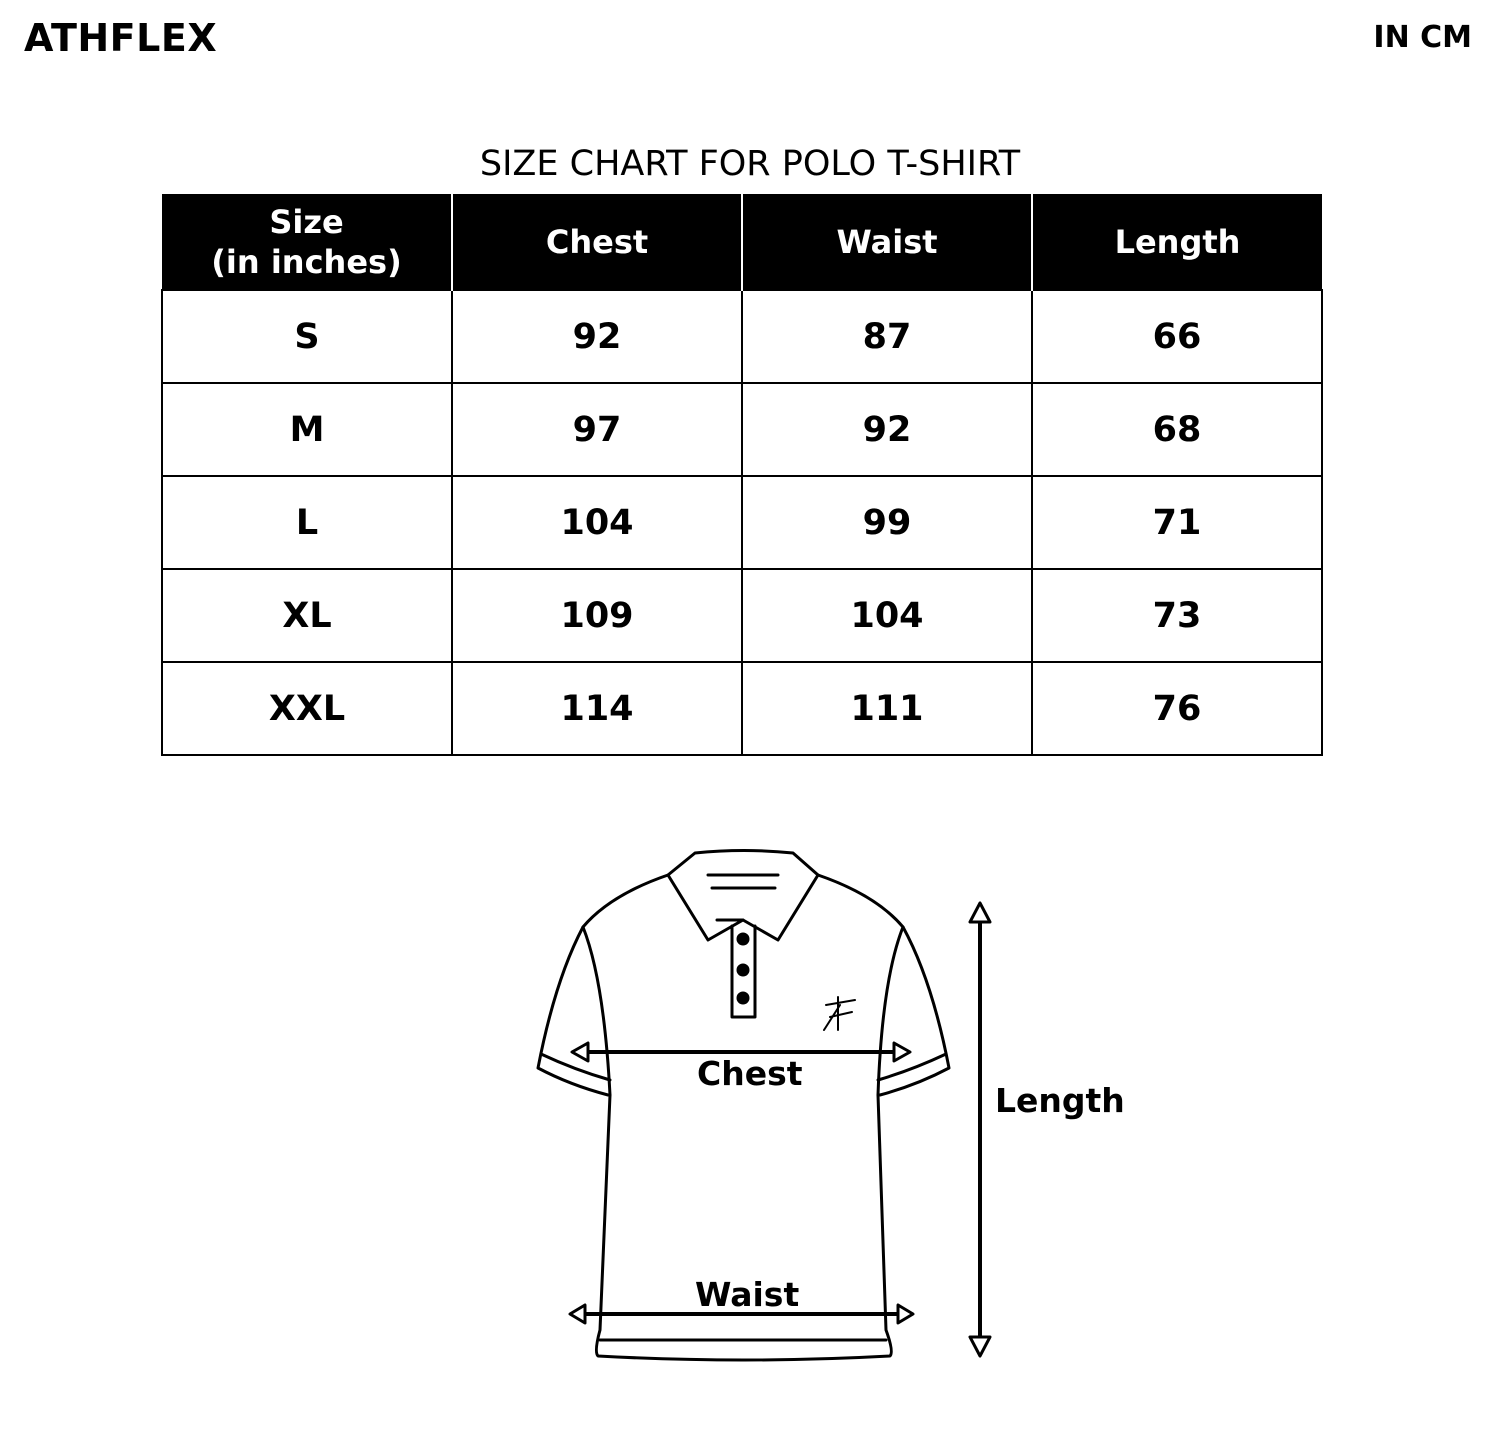 The height and width of the screenshot is (1454, 1500). I want to click on waist-cell: 111, so click(887, 708).